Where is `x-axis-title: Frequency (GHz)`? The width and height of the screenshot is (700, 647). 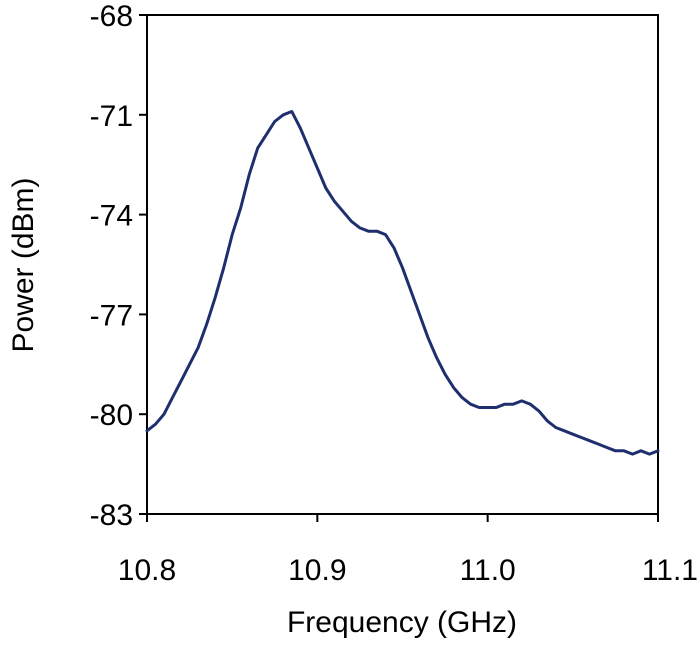
x-axis-title: Frequency (GHz) is located at coordinates (402, 622).